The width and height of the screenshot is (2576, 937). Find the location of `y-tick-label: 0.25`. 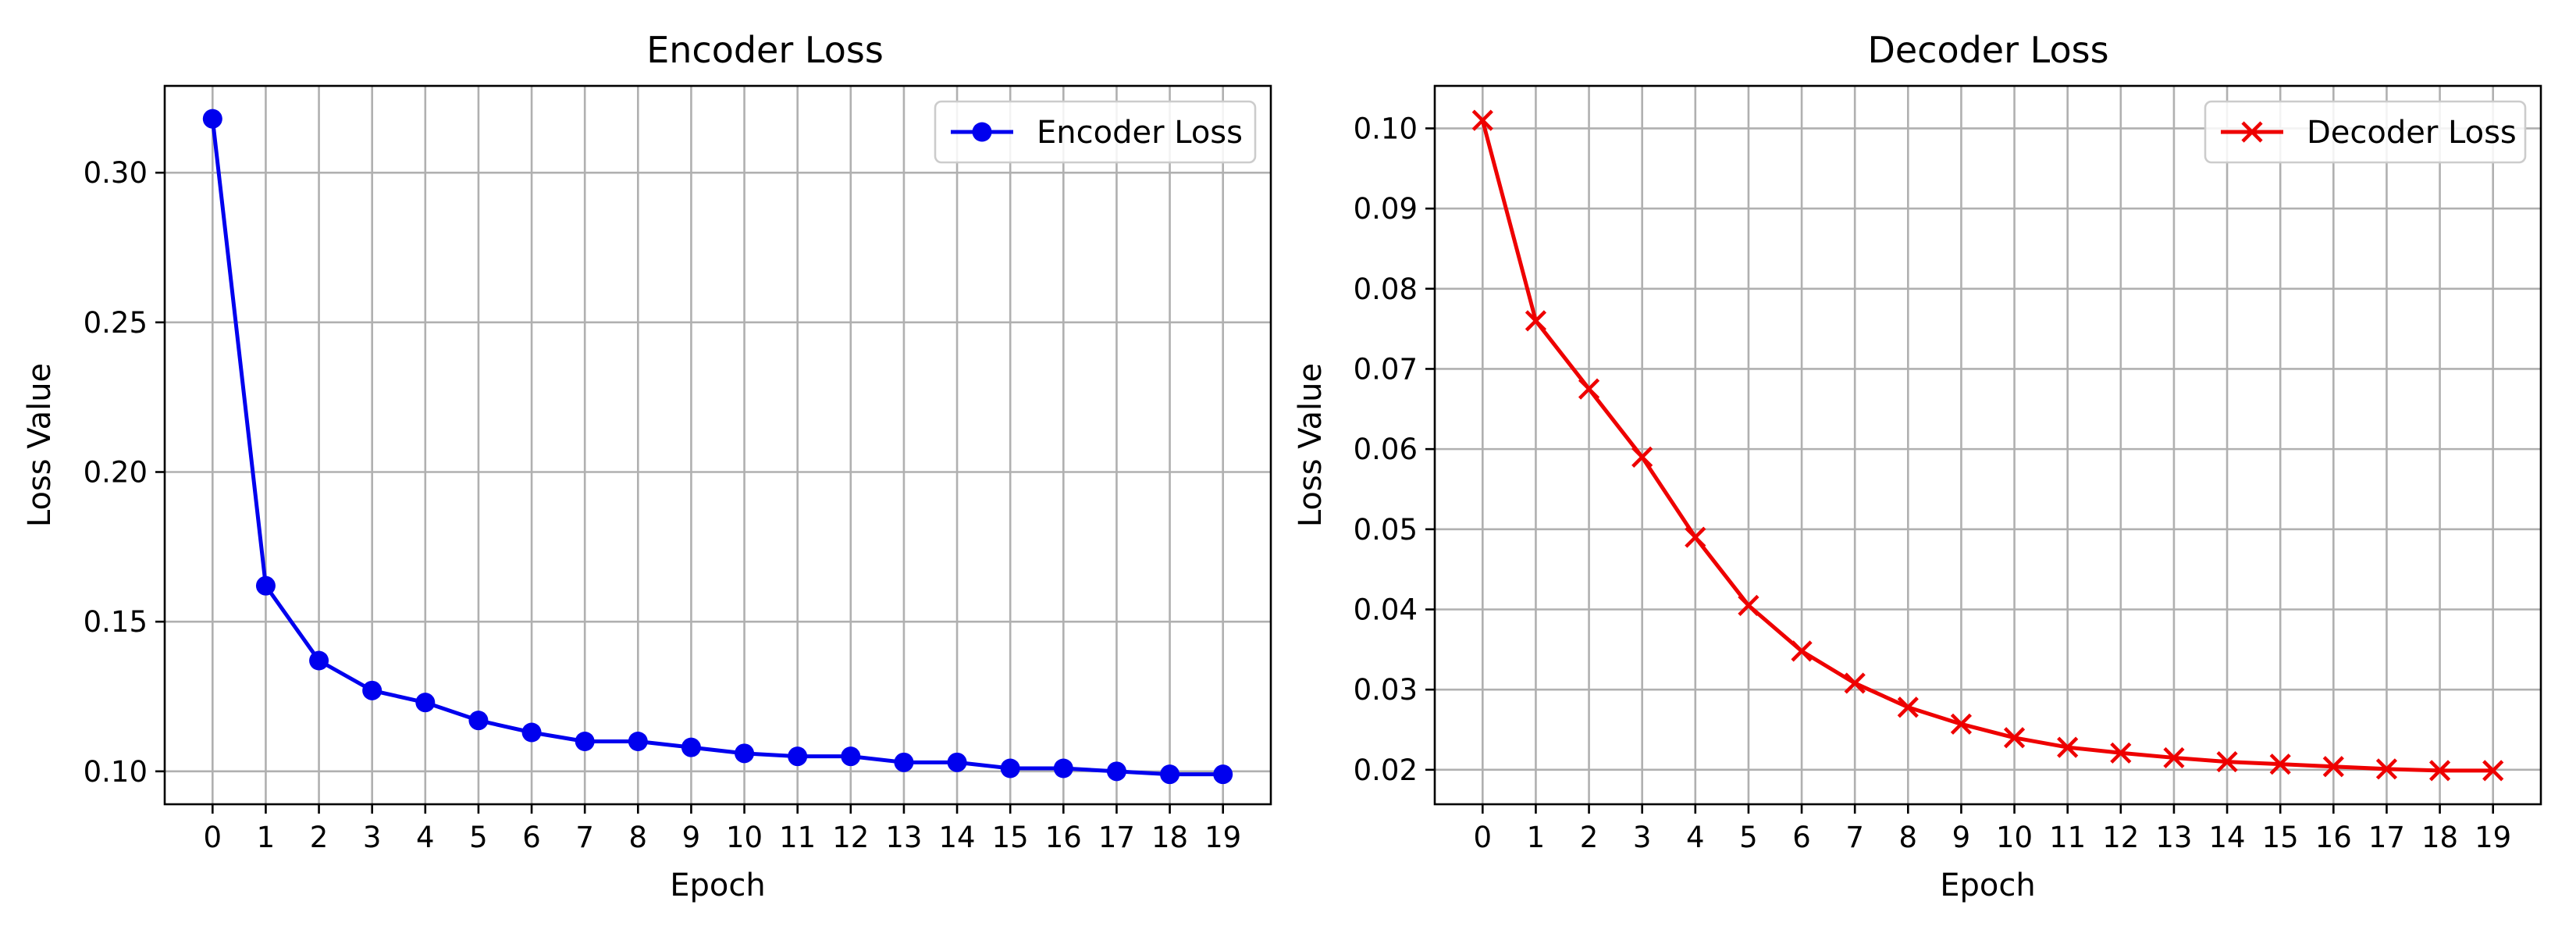

y-tick-label: 0.25 is located at coordinates (116, 323).